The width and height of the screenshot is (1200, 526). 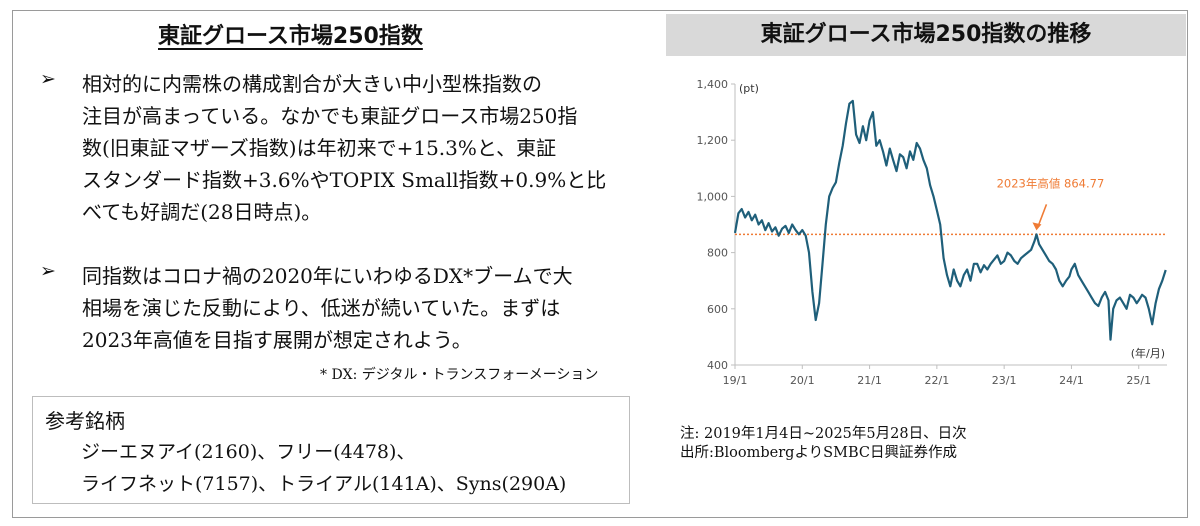 I want to click on x-tick-label: 25/1, so click(x=1138, y=380).